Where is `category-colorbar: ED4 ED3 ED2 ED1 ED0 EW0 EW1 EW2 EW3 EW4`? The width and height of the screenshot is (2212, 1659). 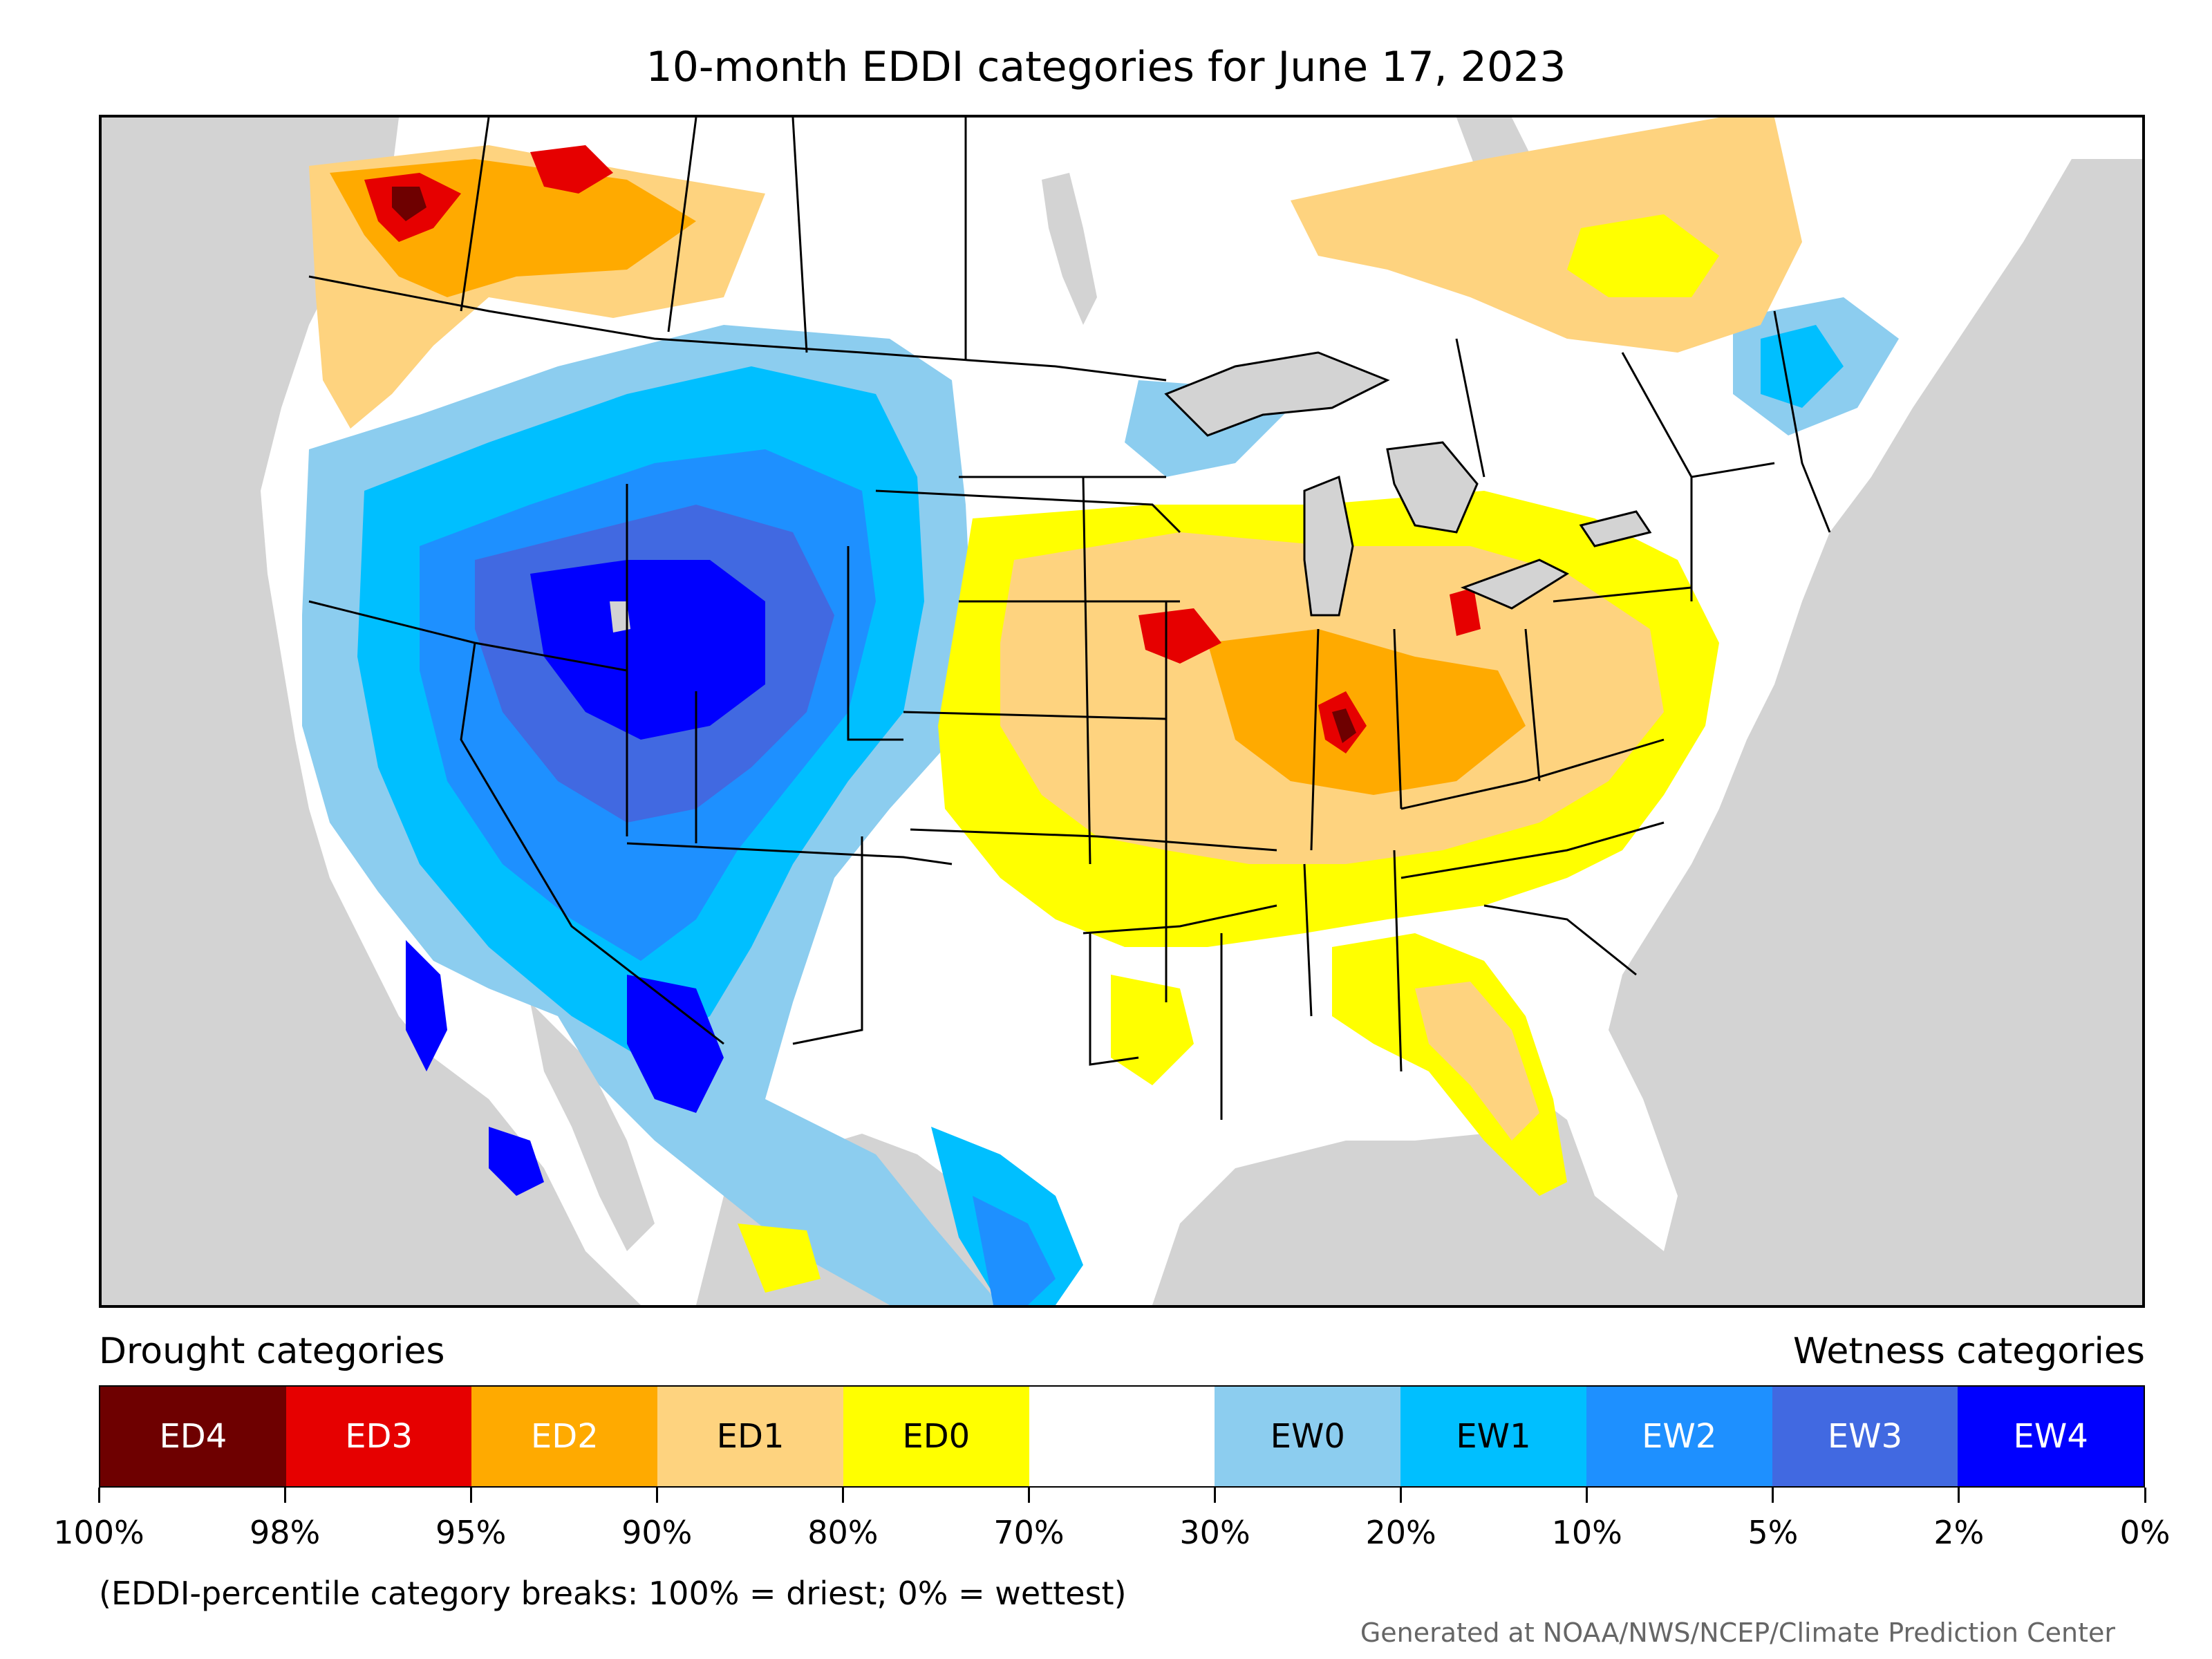 category-colorbar: ED4 ED3 ED2 ED1 ED0 EW0 EW1 EW2 EW3 EW4 is located at coordinates (1122, 1436).